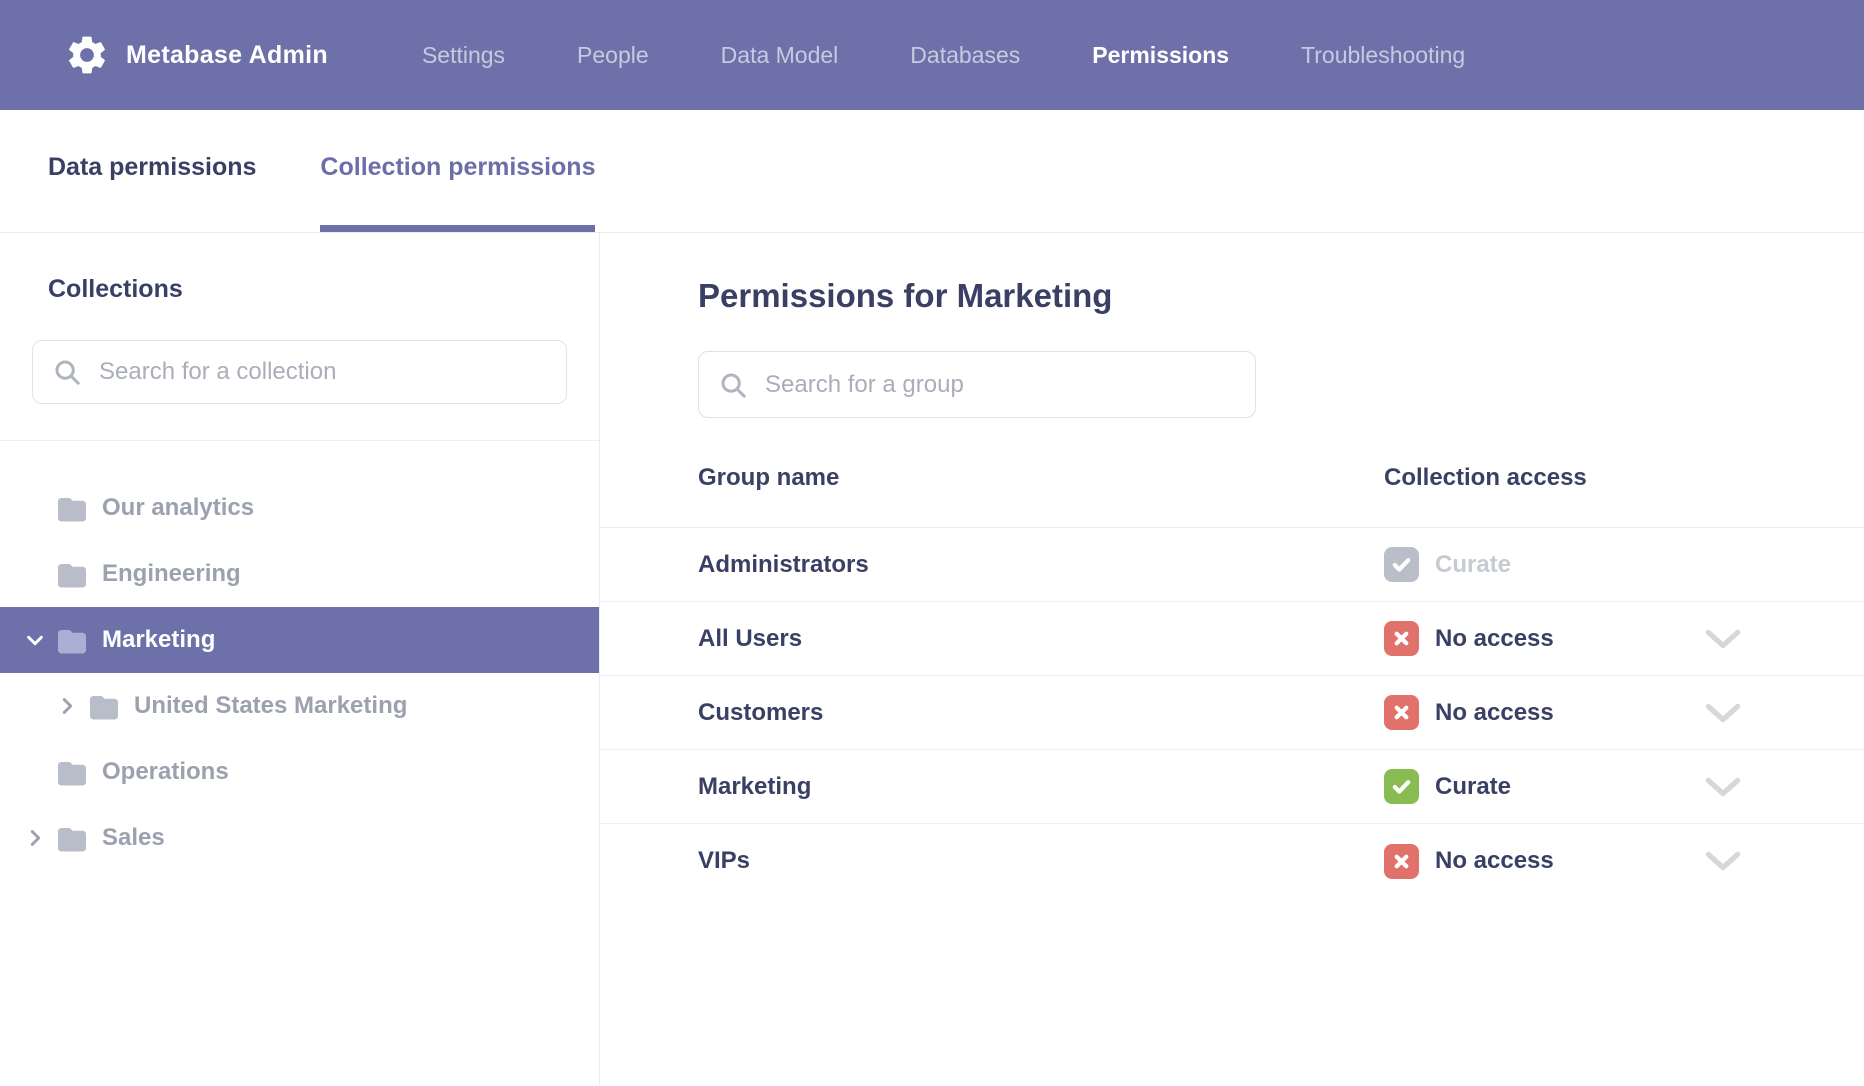 The height and width of the screenshot is (1086, 1864). I want to click on chevron-down-icon, so click(35, 640).